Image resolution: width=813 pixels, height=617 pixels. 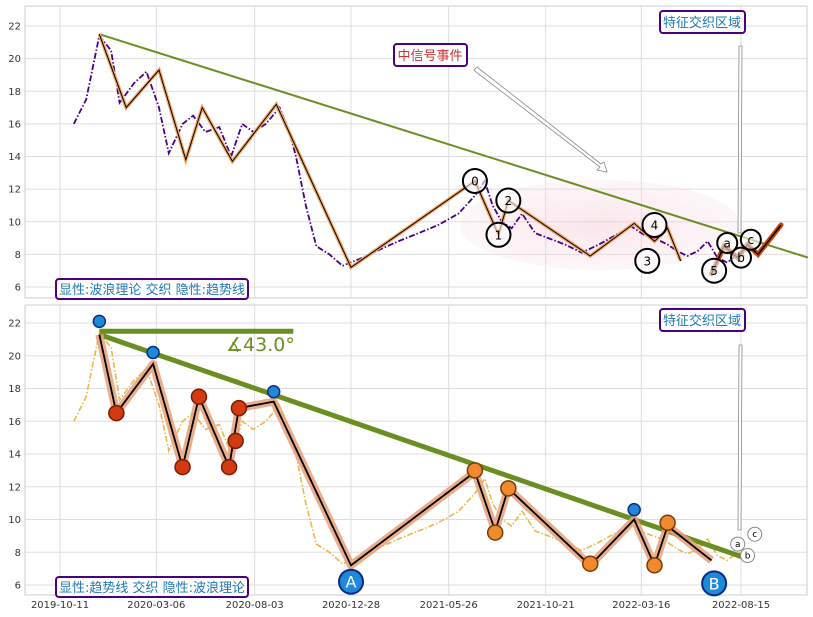 I want to click on event-label-text: 中信号事件, so click(x=429, y=56).